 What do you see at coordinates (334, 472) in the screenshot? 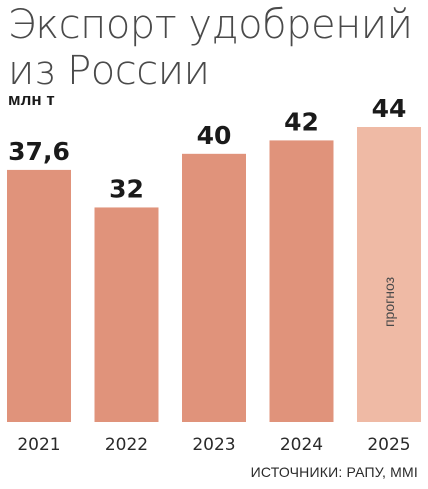
I see `source-note: ИСТОЧНИКИ: РАПУ, MMI` at bounding box center [334, 472].